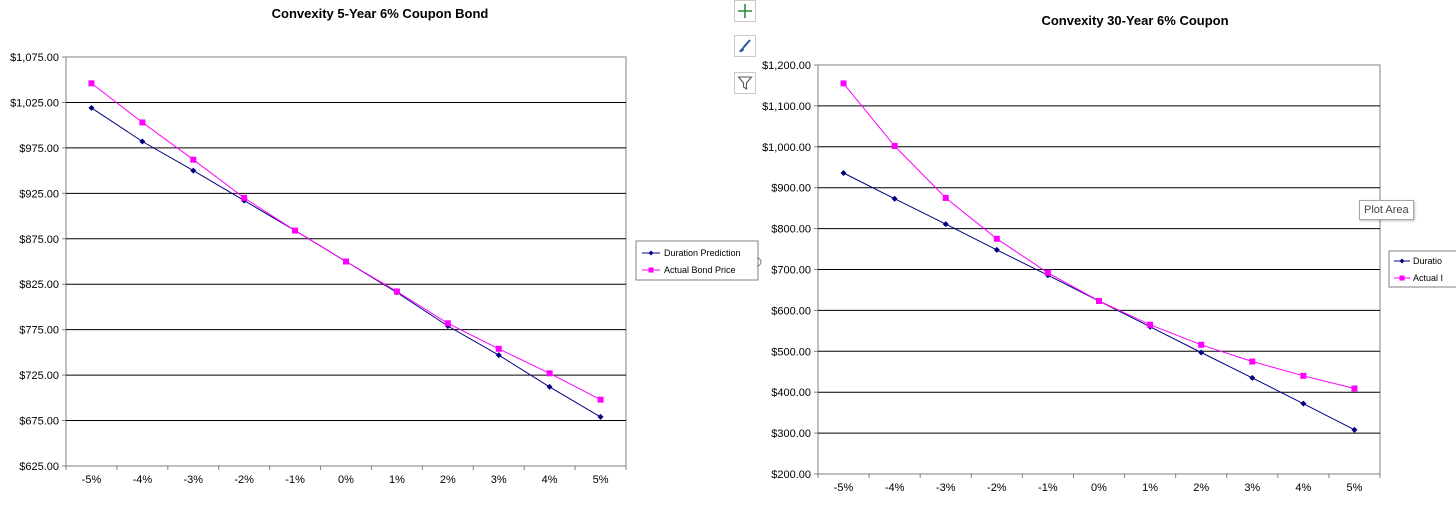 The image size is (1456, 513). I want to click on plus-icon, so click(745, 11).